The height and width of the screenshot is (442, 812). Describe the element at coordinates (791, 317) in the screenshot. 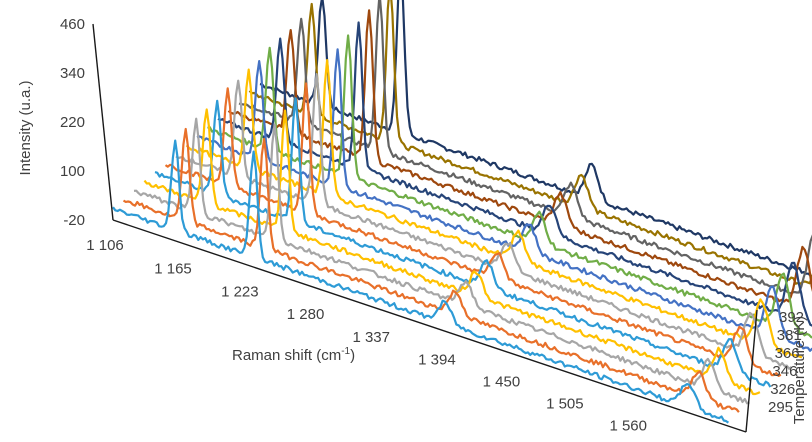

I see `z-tick-label: 392` at that location.